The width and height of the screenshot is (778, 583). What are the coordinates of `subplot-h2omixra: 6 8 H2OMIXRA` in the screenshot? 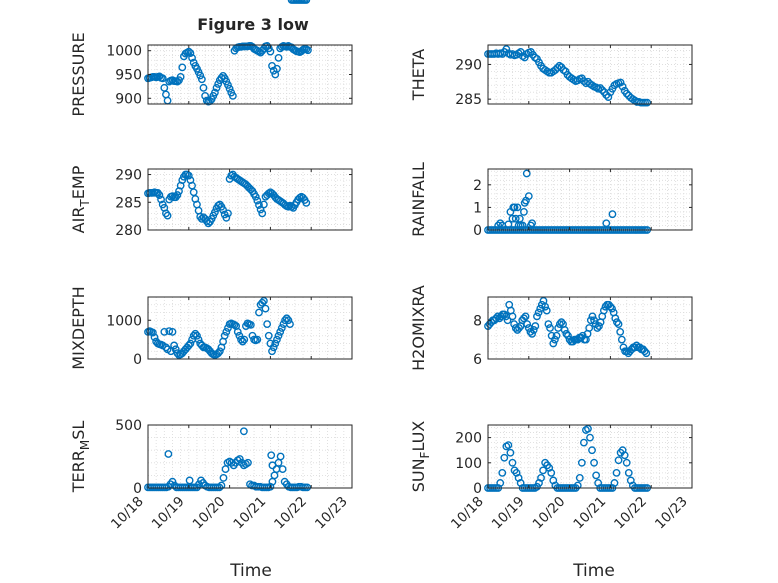 It's located at (551, 328).